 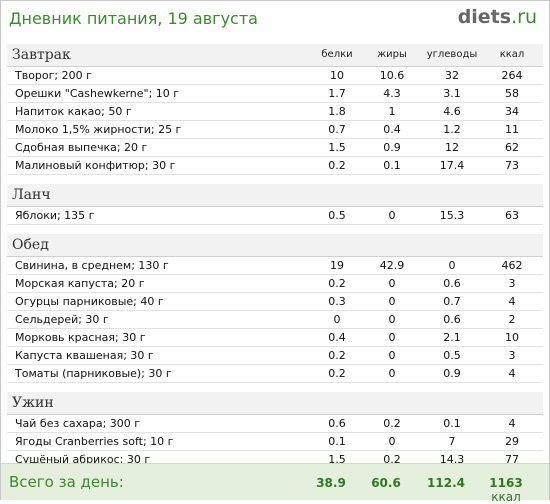 I want to click on column-header-protein: белки, so click(x=337, y=54).